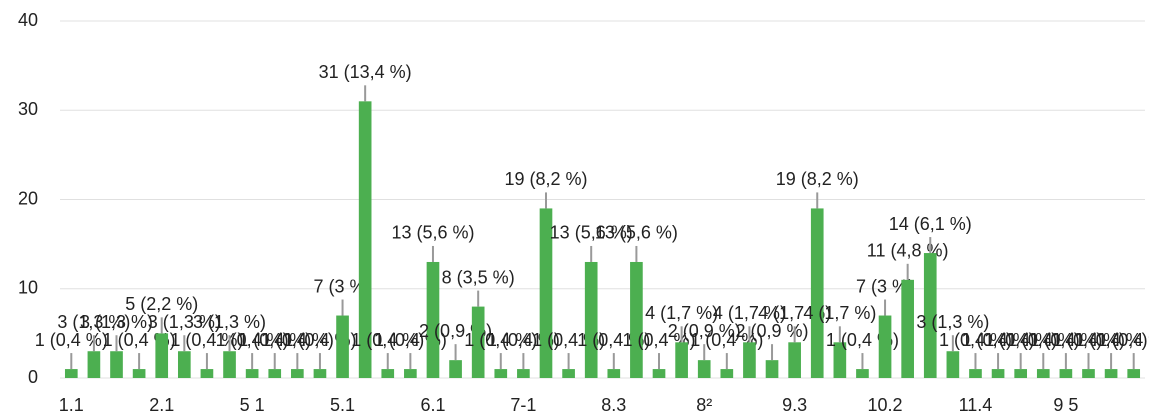 The height and width of the screenshot is (418, 1149). I want to click on y-tick-label: 0, so click(33, 377).